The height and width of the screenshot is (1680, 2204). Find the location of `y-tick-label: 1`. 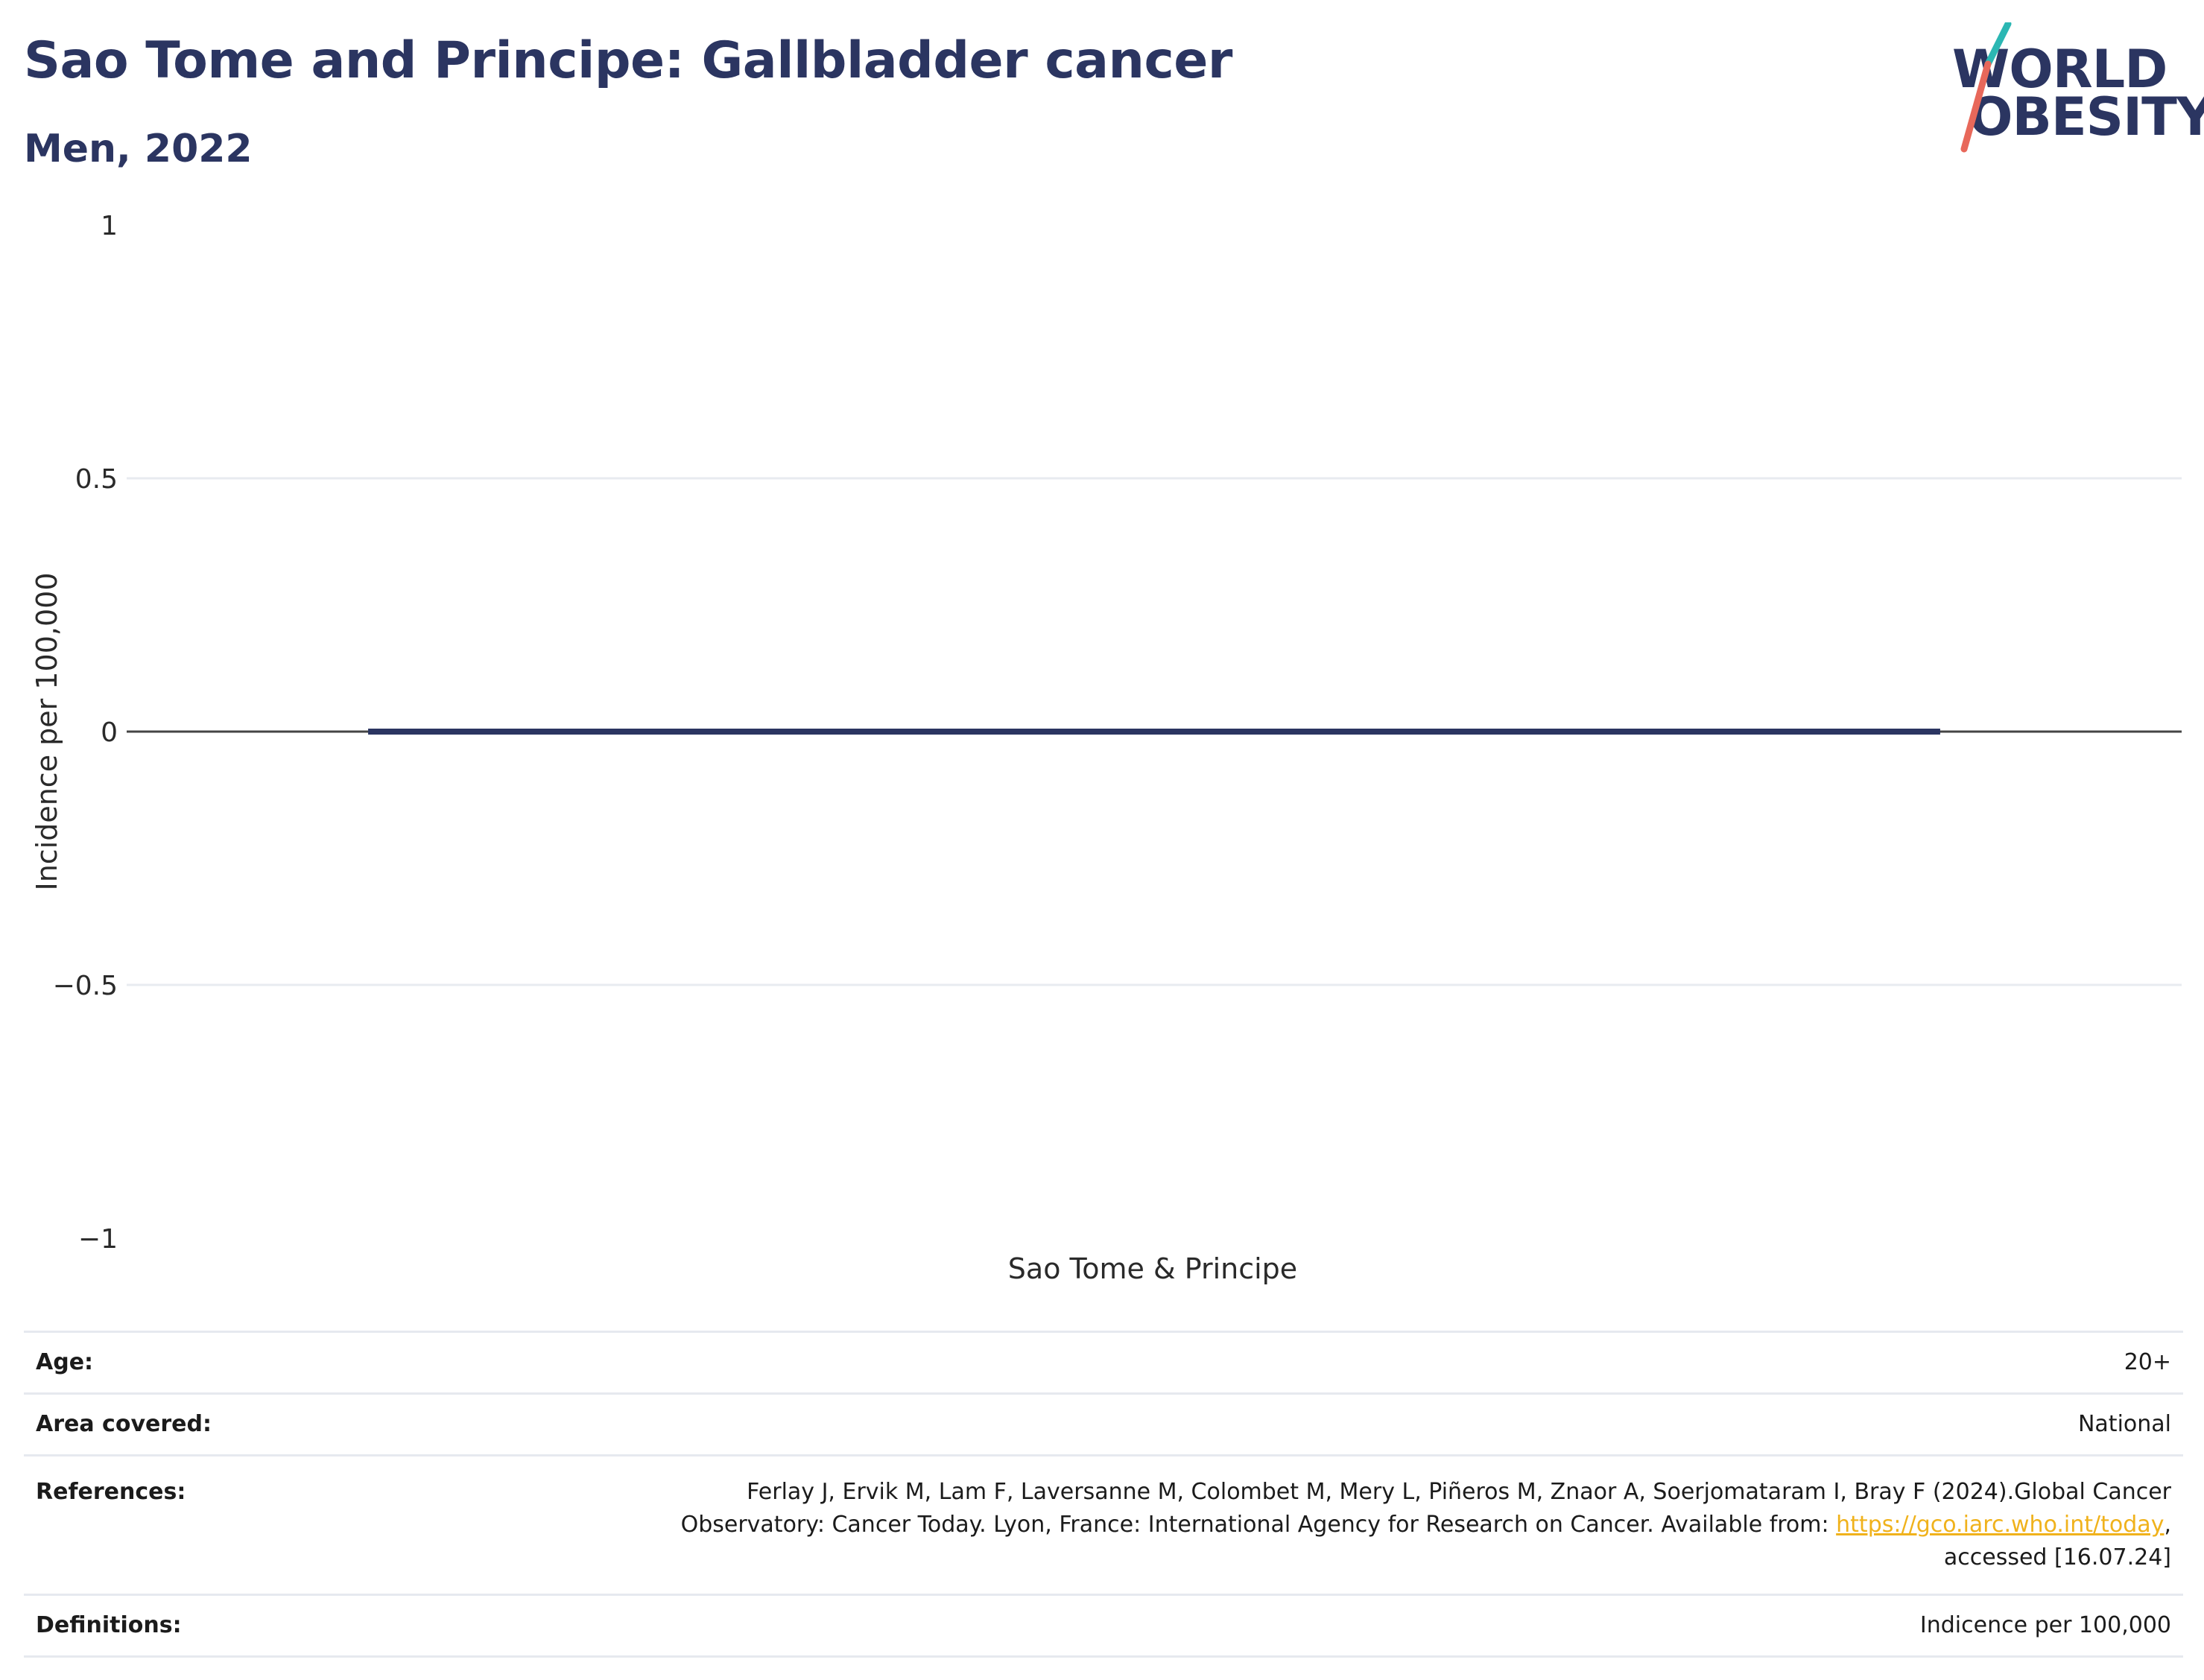

y-tick-label: 1 is located at coordinates (109, 226).